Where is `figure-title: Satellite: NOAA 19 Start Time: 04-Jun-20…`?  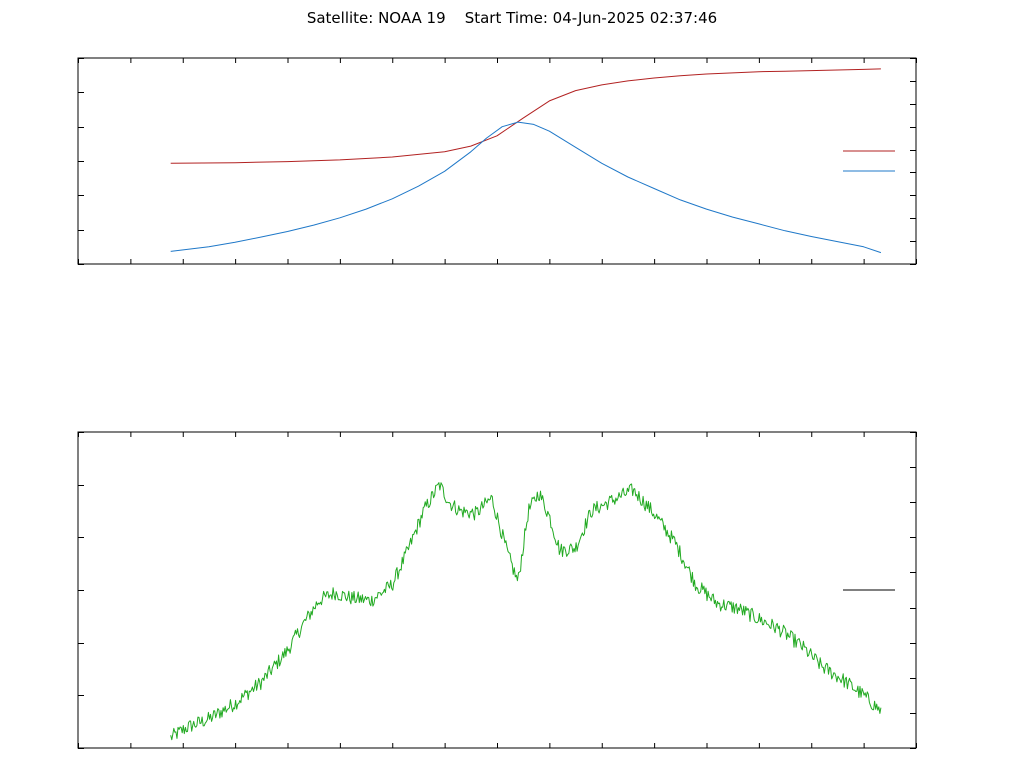 figure-title: Satellite: NOAA 19 Start Time: 04-Jun-20… is located at coordinates (512, 18).